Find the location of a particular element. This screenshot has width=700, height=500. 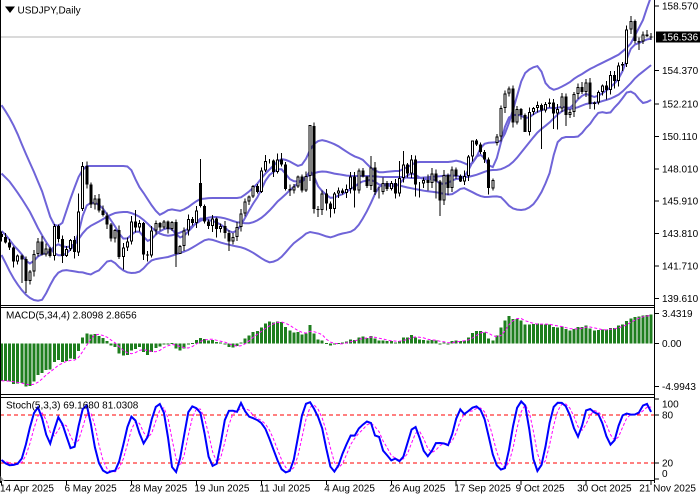

svg-text: MACD(5,34,4) 2.8098 2.8656 is located at coordinates (71, 316).